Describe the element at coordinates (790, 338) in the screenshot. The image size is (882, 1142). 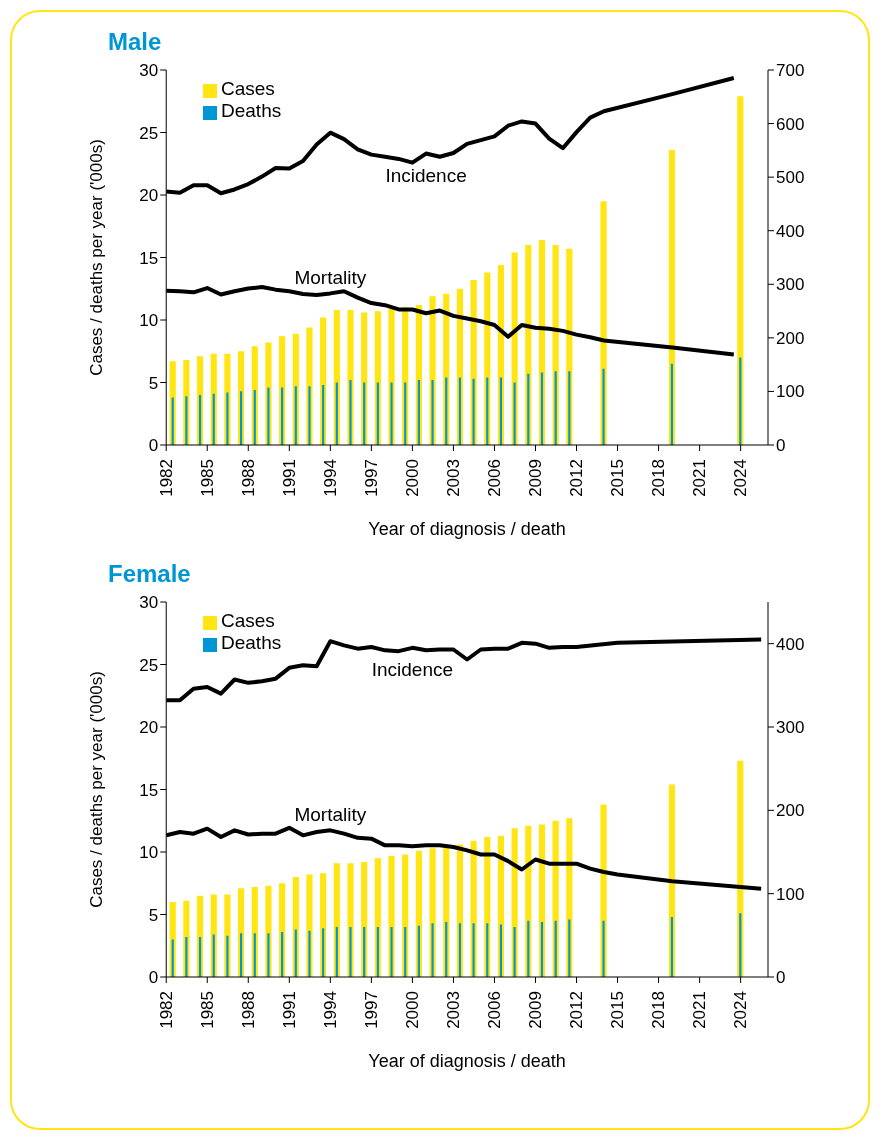
I see `y2-tick-label: 200` at that location.